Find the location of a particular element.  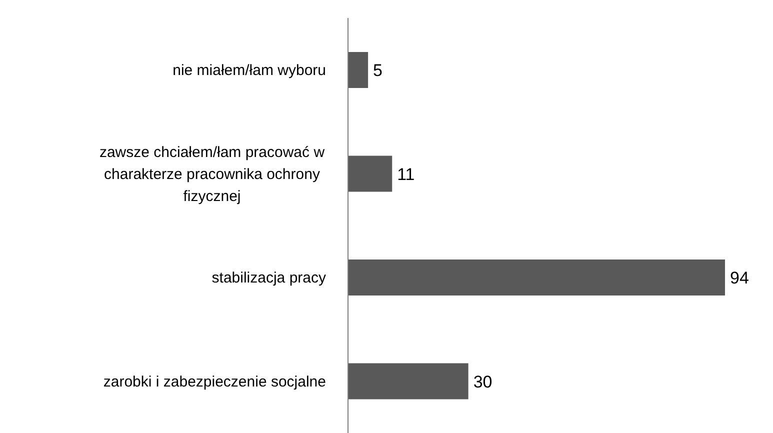

data-label: 30 is located at coordinates (482, 382).